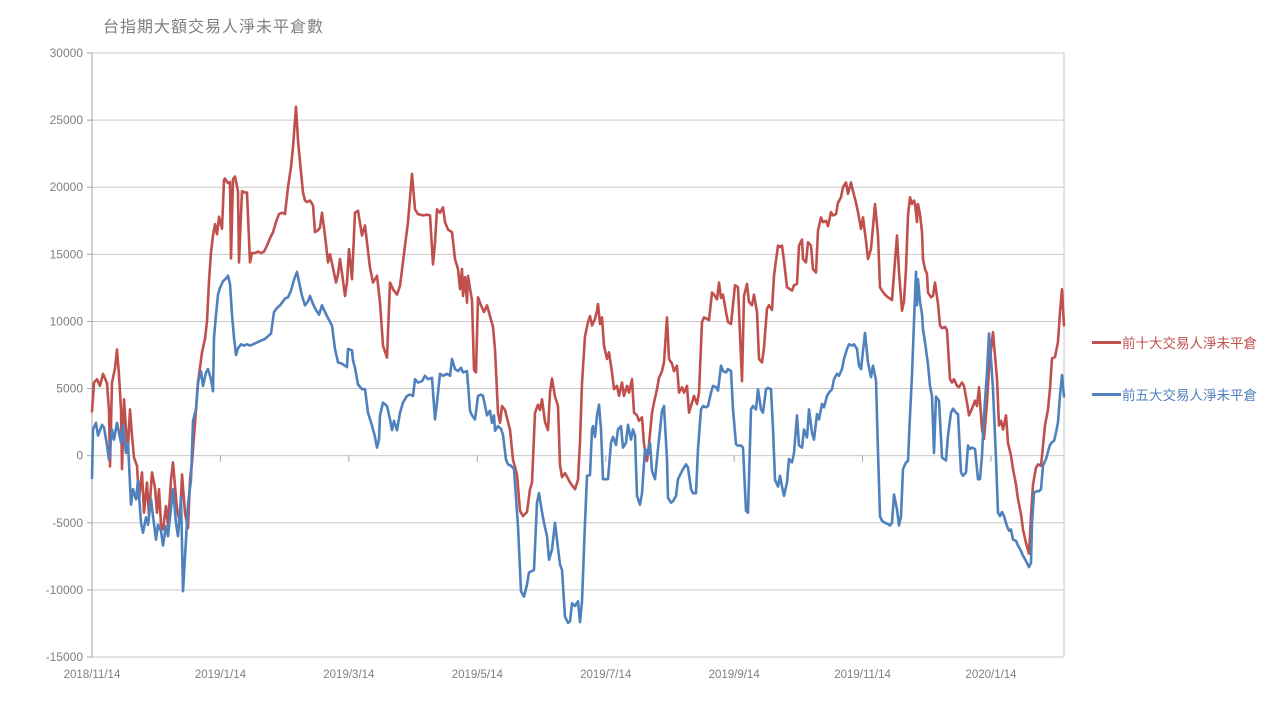  Describe the element at coordinates (1189, 343) in the screenshot. I see `legend-label-top10: 前十大交易人淨未平倉` at that location.